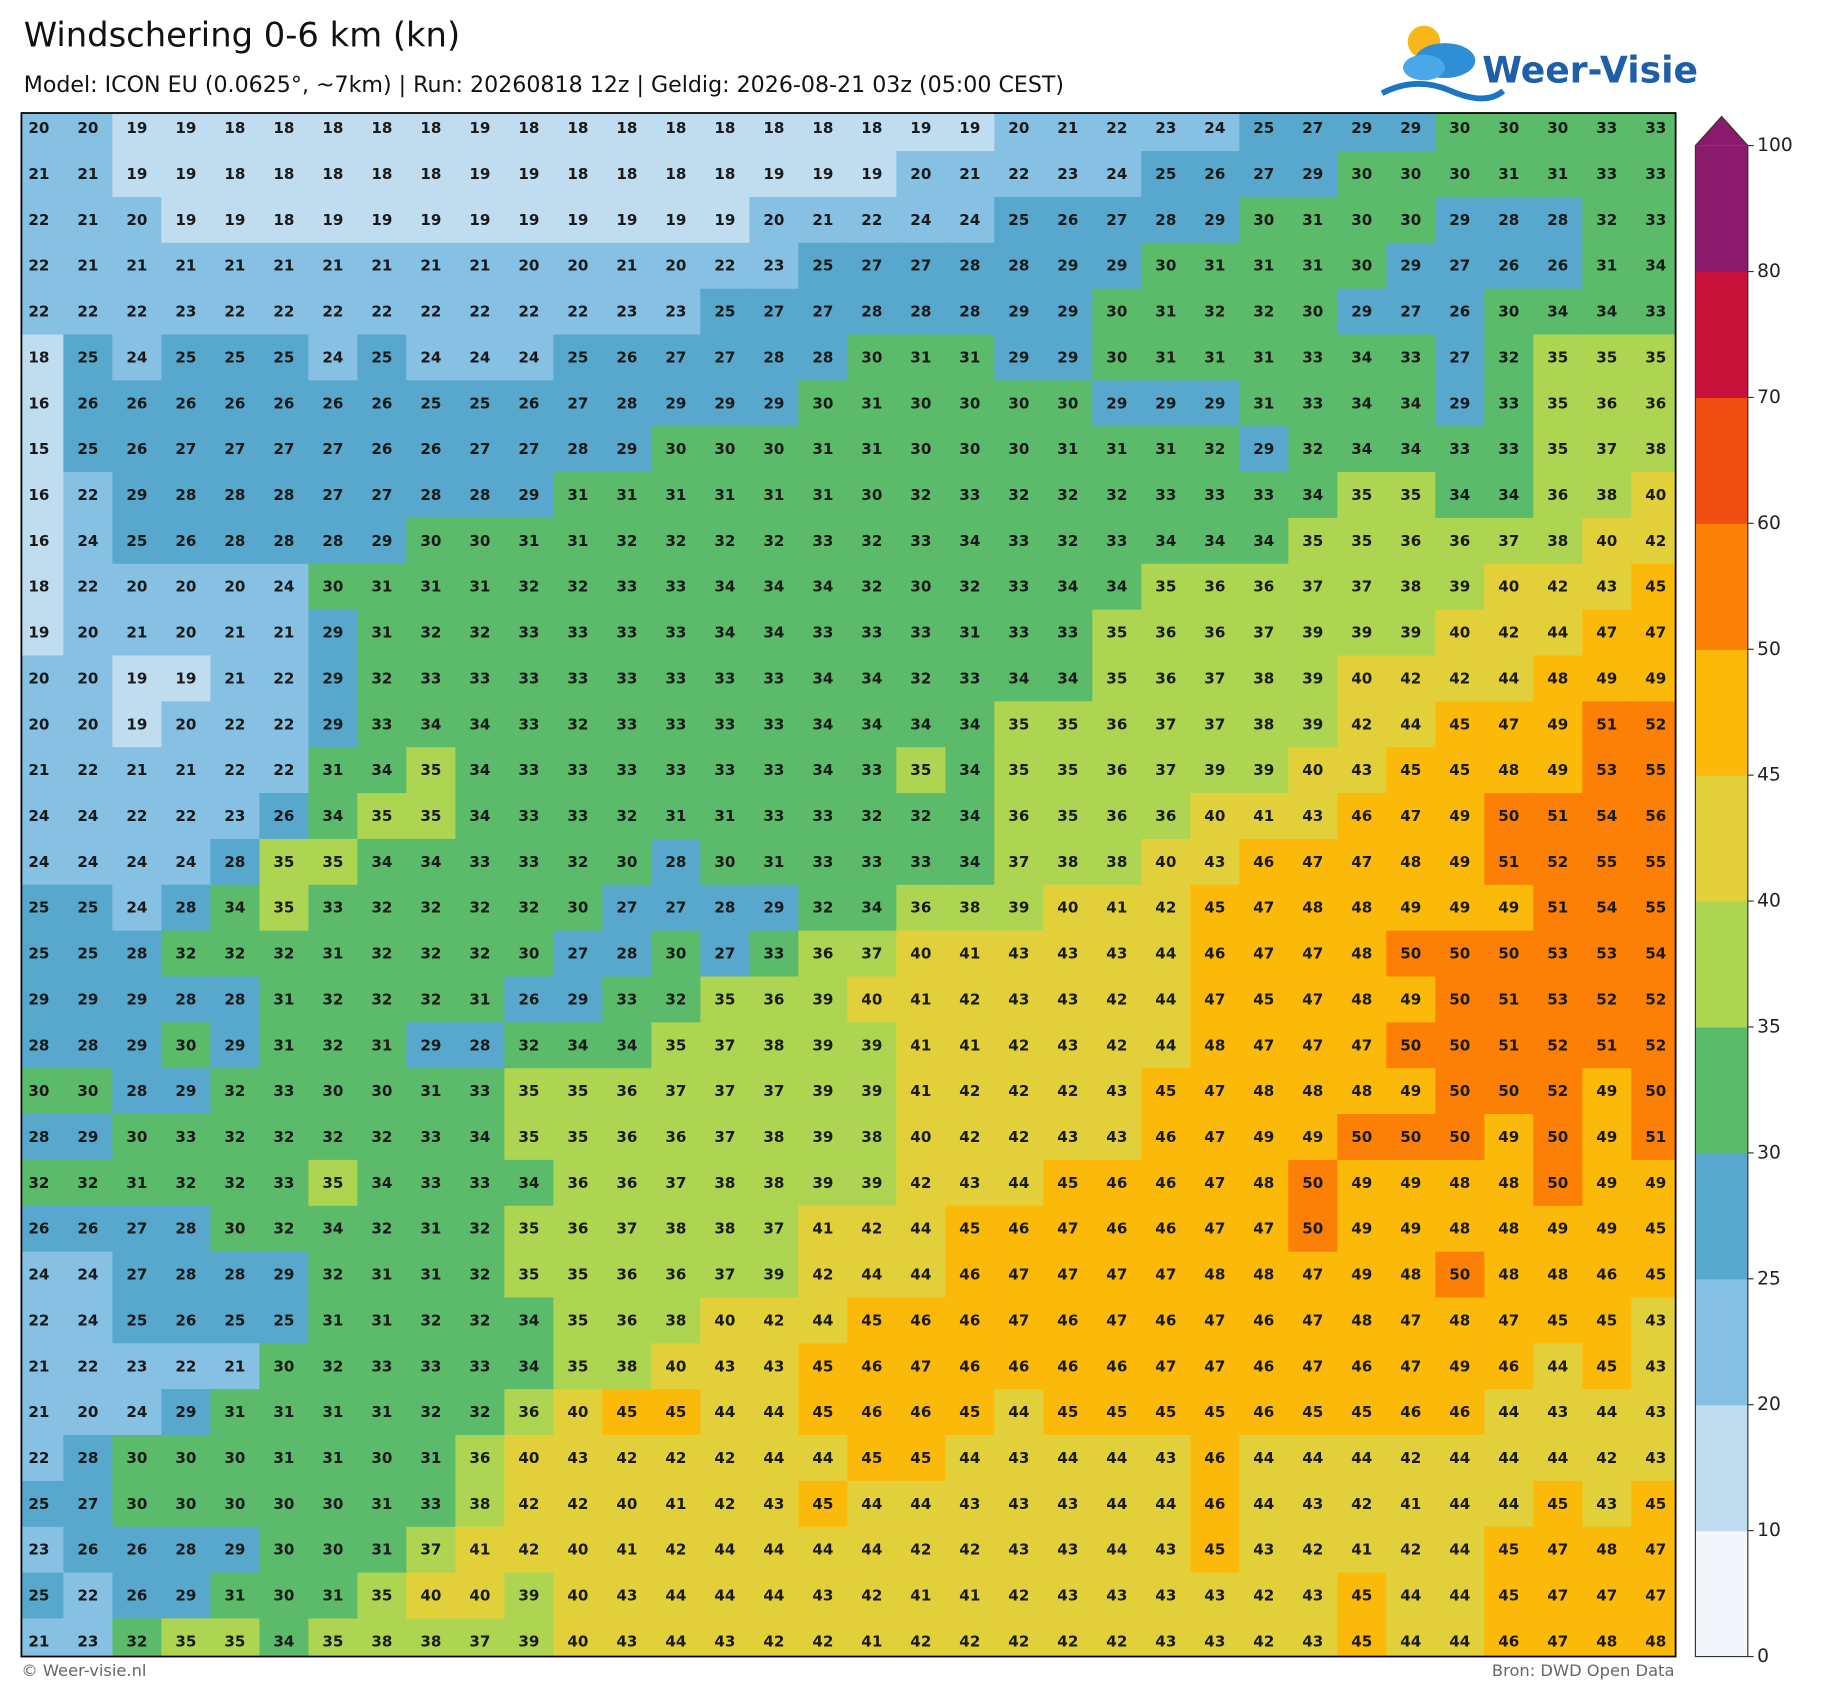  Describe the element at coordinates (1410, 1275) in the screenshot. I see `grid-value: 48` at that location.